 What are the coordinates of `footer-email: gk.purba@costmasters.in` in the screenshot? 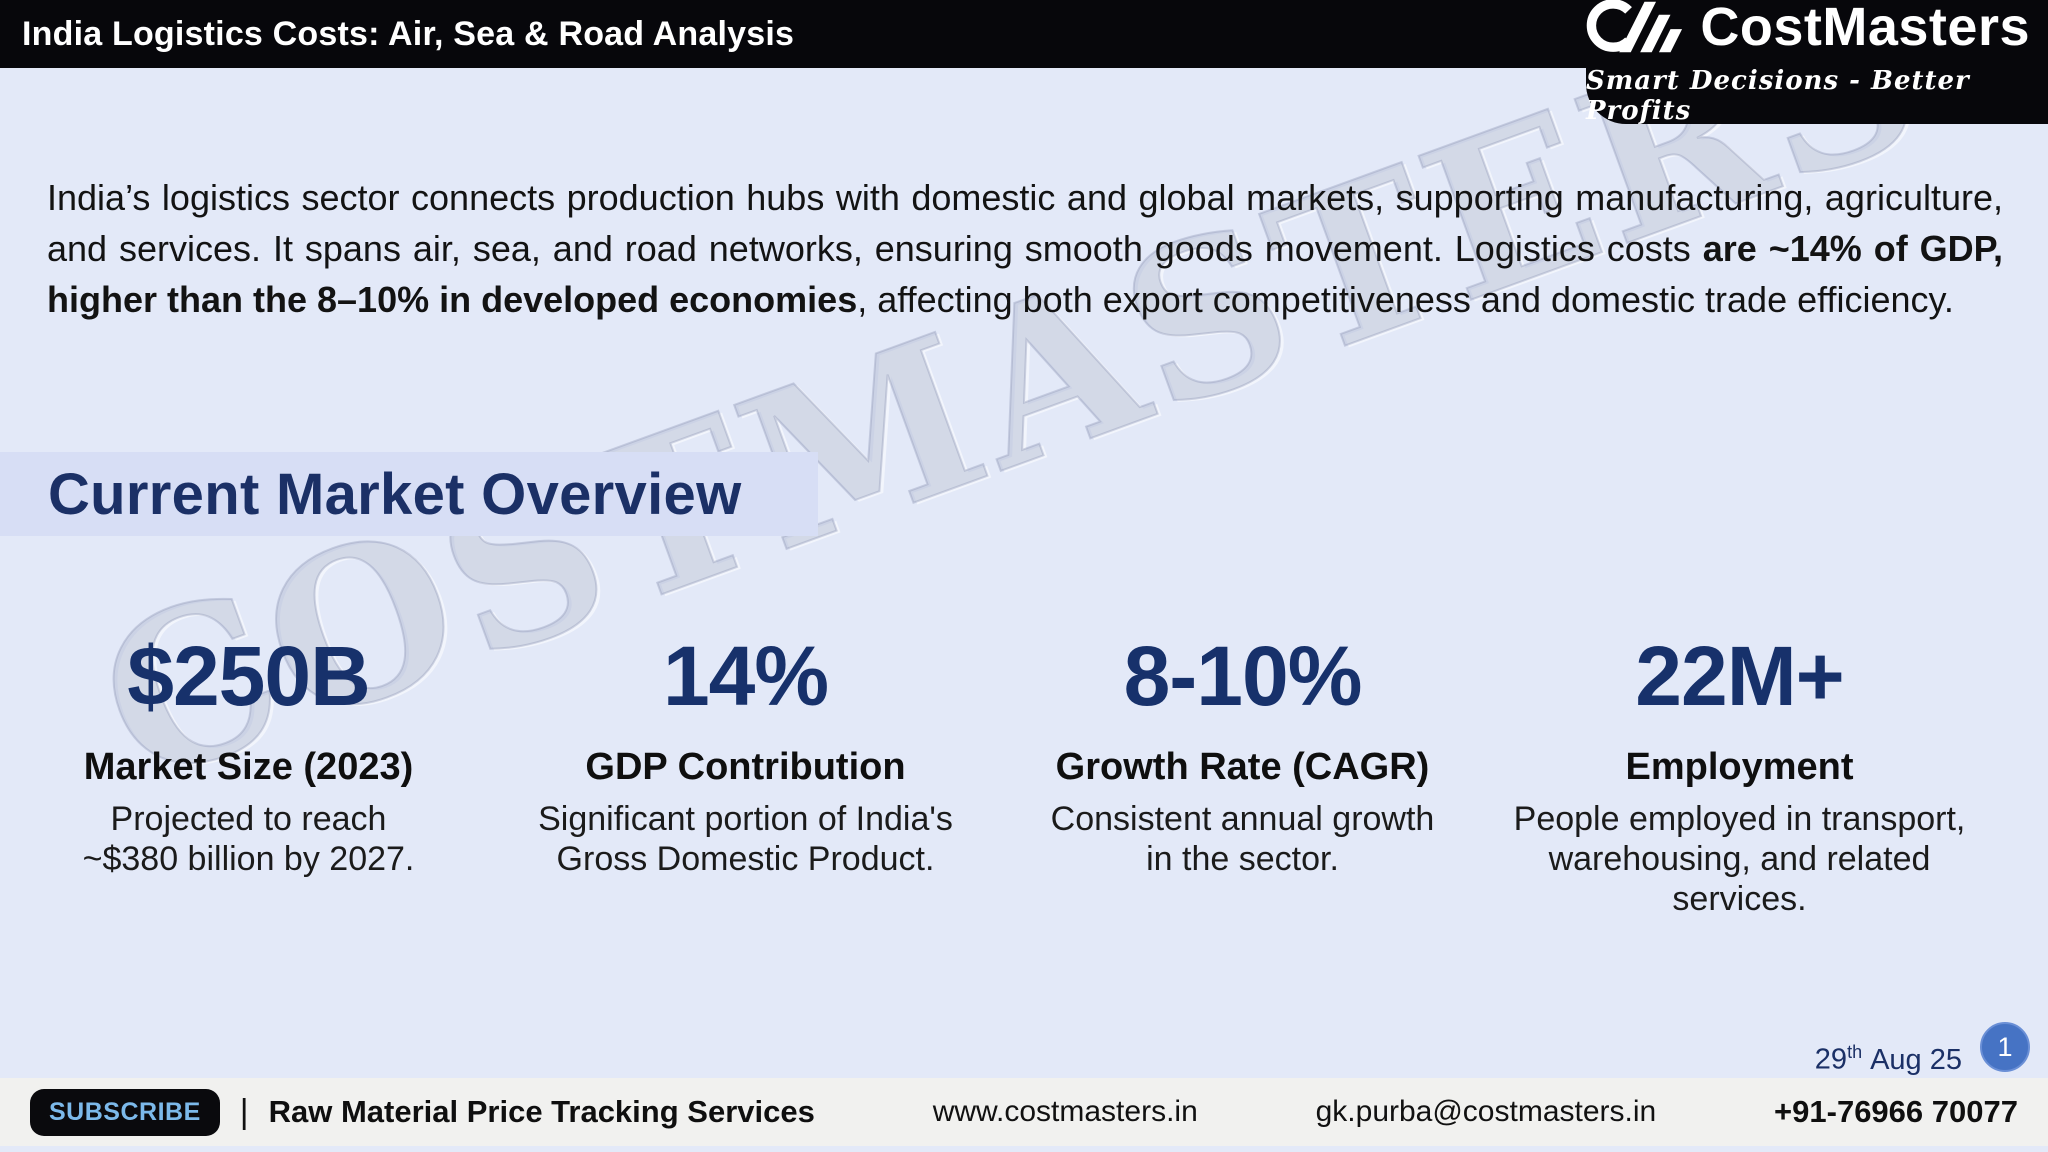 It's located at (1486, 1111).